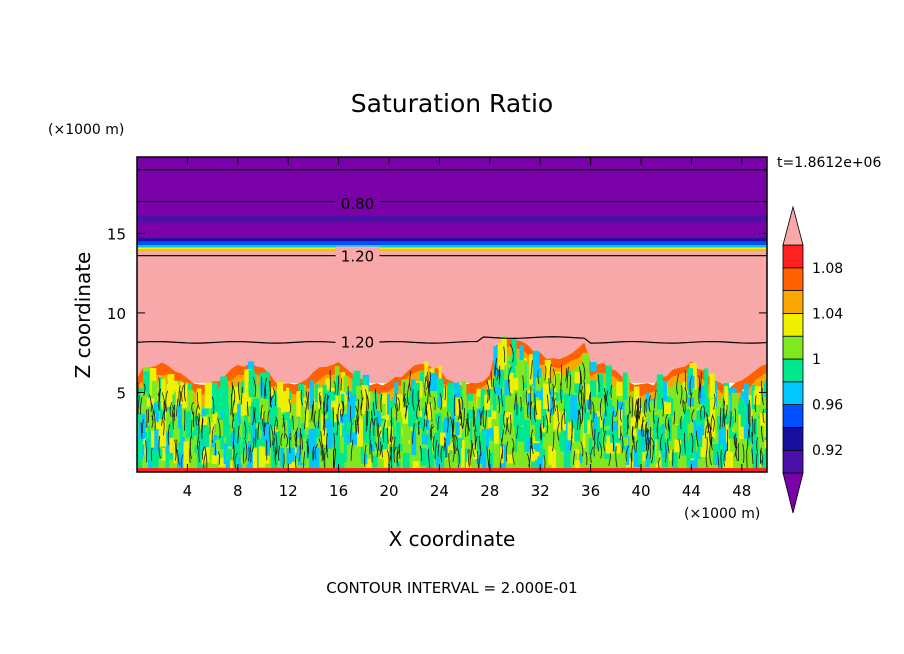  What do you see at coordinates (691, 491) in the screenshot?
I see `x-tick-label: 44` at bounding box center [691, 491].